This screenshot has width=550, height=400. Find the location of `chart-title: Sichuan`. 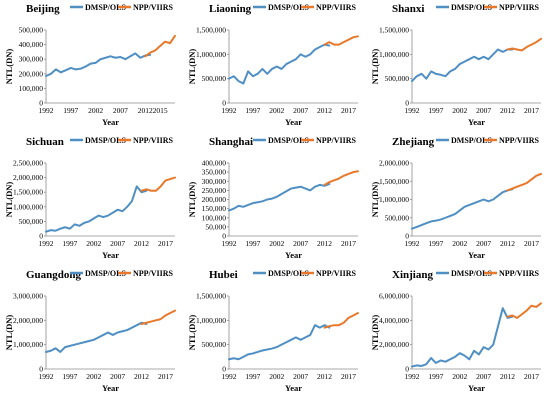

chart-title: Sichuan is located at coordinates (45, 142).